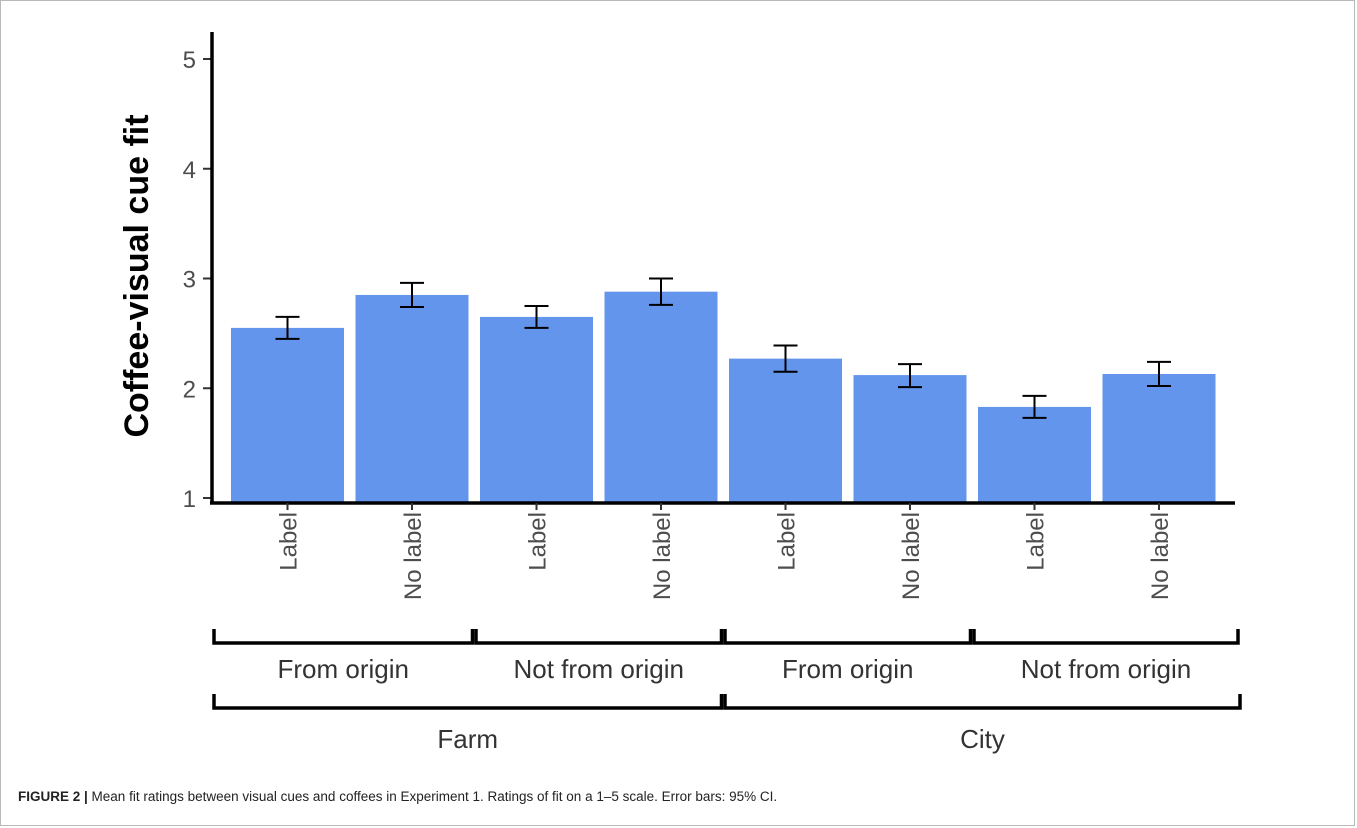 This screenshot has width=1357, height=828. What do you see at coordinates (189, 60) in the screenshot?
I see `y-tick-label: 5` at bounding box center [189, 60].